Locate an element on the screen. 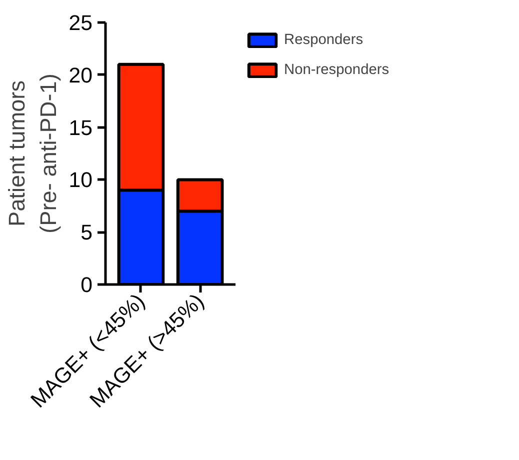  legend-label: Non-responders is located at coordinates (337, 70).